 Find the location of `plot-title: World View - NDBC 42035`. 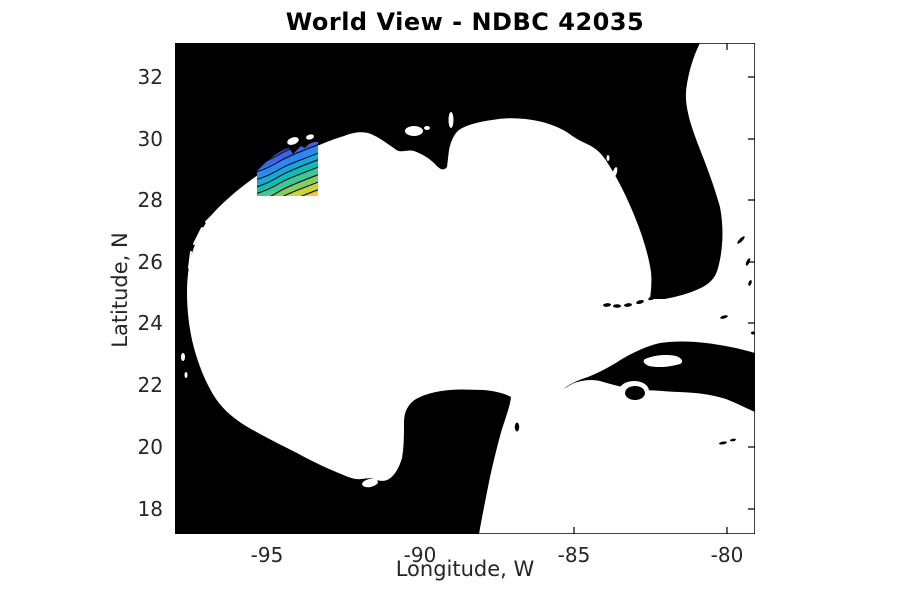

plot-title: World View - NDBC 42035 is located at coordinates (465, 22).